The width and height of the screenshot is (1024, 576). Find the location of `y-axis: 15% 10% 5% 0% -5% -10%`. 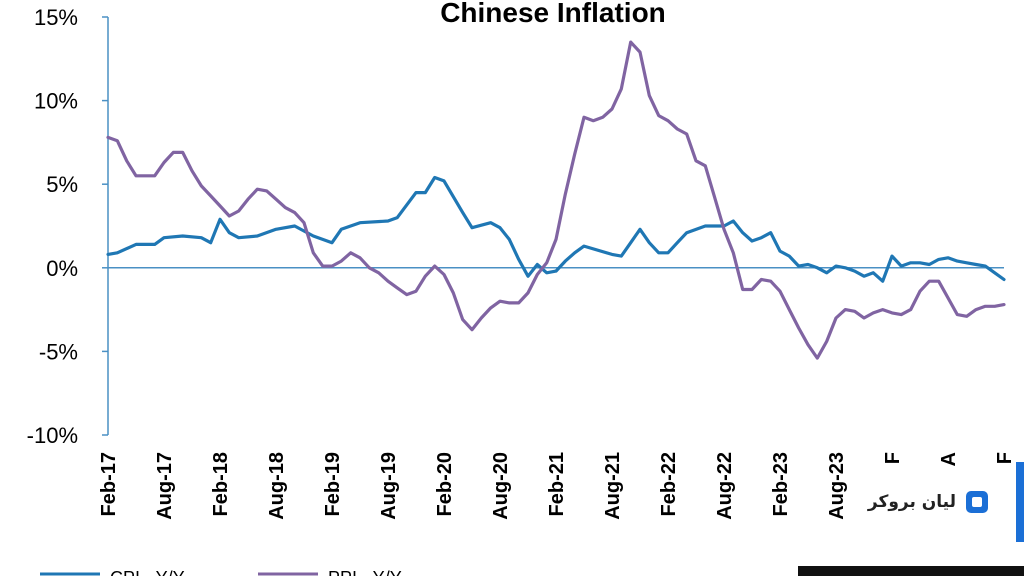

y-axis: 15% 10% 5% 0% -5% -10% is located at coordinates (68, 226).